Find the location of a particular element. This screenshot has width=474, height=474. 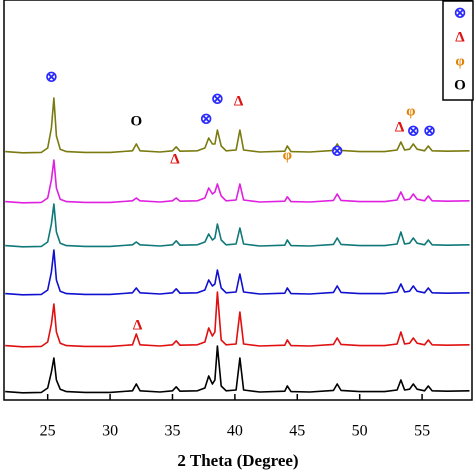

x-tick-label: 45 is located at coordinates (297, 431).